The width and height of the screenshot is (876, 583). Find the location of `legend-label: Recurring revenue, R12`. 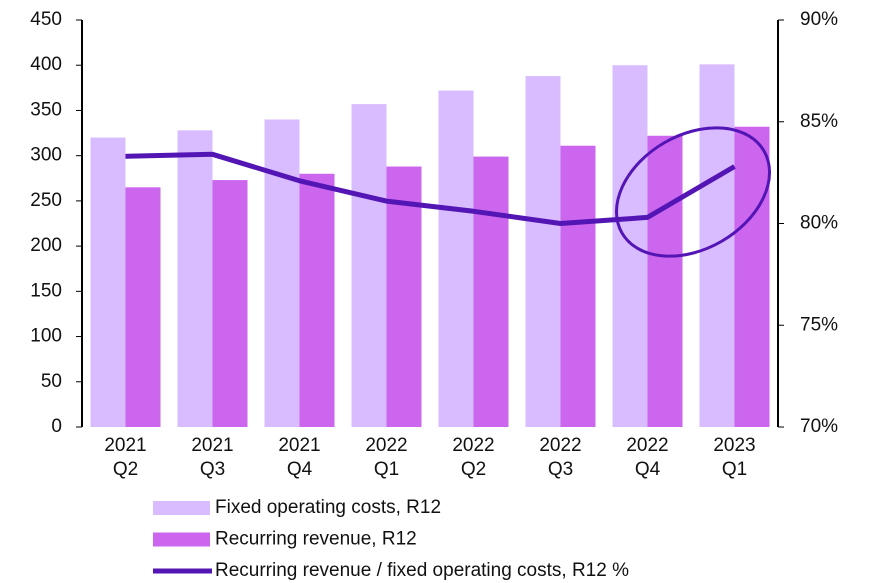

legend-label: Recurring revenue, R12 is located at coordinates (316, 539).